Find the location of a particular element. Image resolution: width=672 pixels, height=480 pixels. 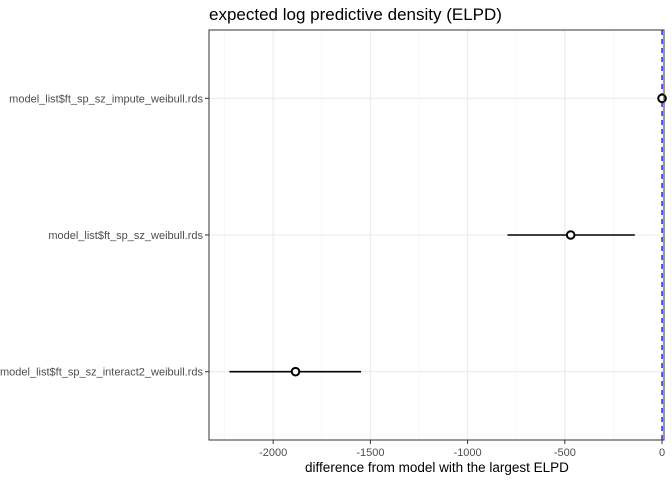

x-tick-label: -1500 is located at coordinates (370, 453).